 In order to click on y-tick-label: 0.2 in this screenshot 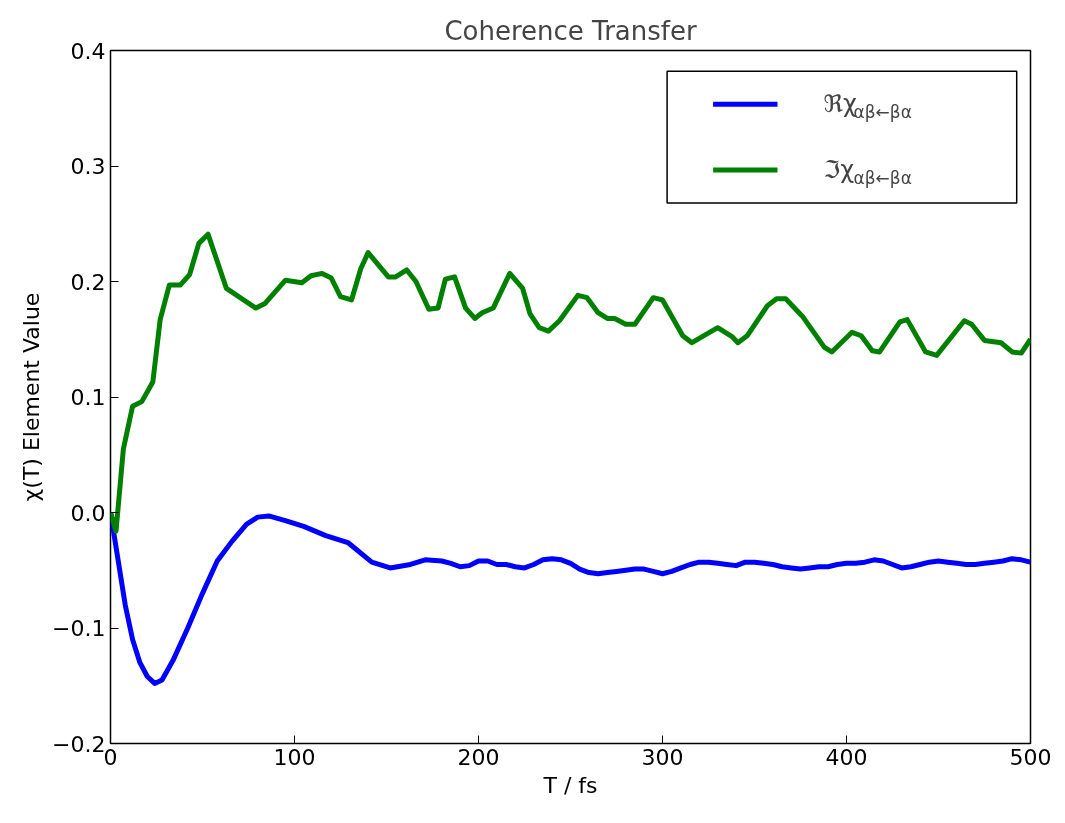, I will do `click(88, 282)`.